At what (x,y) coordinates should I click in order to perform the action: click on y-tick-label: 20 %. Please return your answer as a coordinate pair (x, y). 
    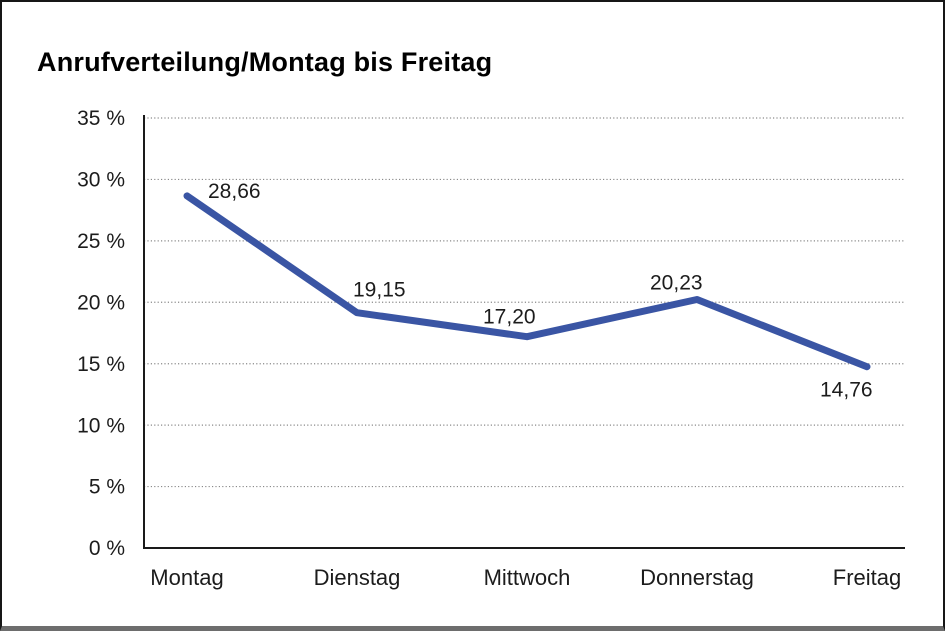
    Looking at the image, I should click on (101, 302).